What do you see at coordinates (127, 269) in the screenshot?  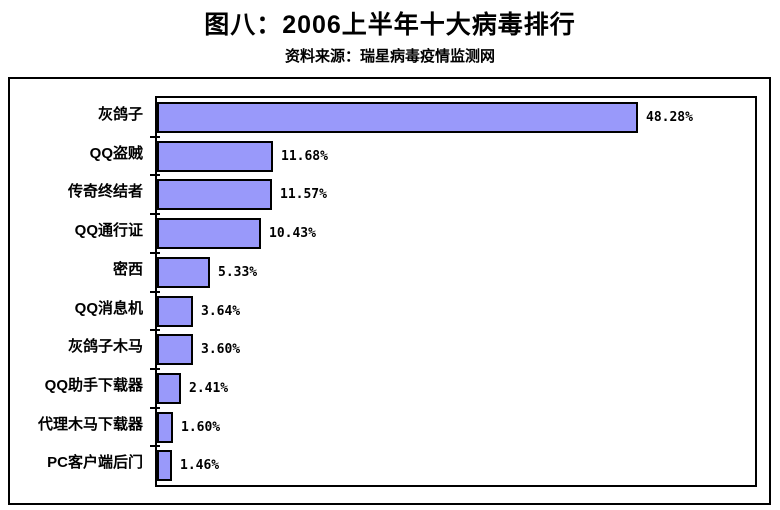 I see `category-label: 密西` at bounding box center [127, 269].